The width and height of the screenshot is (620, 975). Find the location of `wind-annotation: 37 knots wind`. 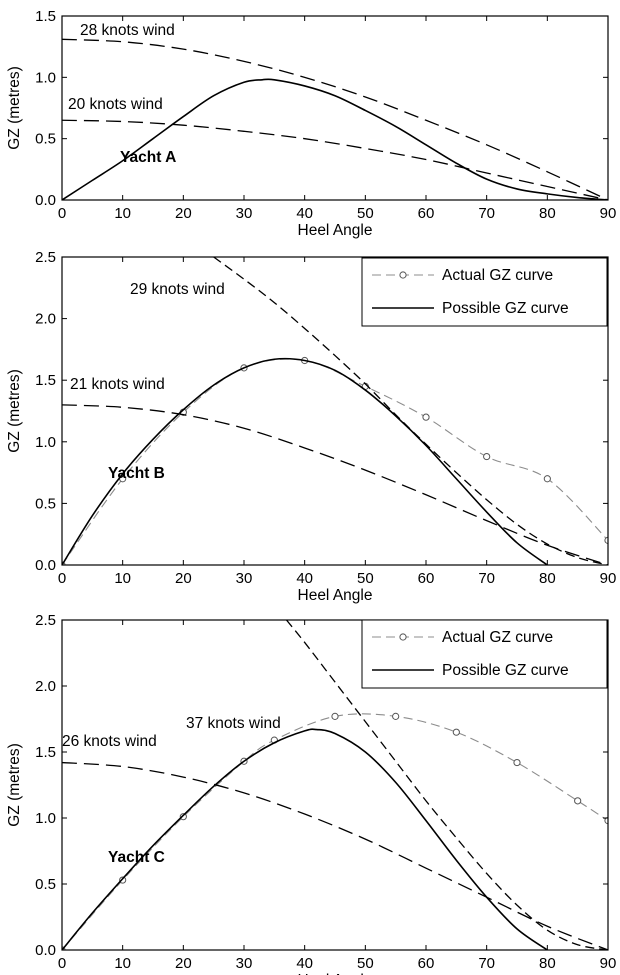

wind-annotation: 37 knots wind is located at coordinates (233, 723).